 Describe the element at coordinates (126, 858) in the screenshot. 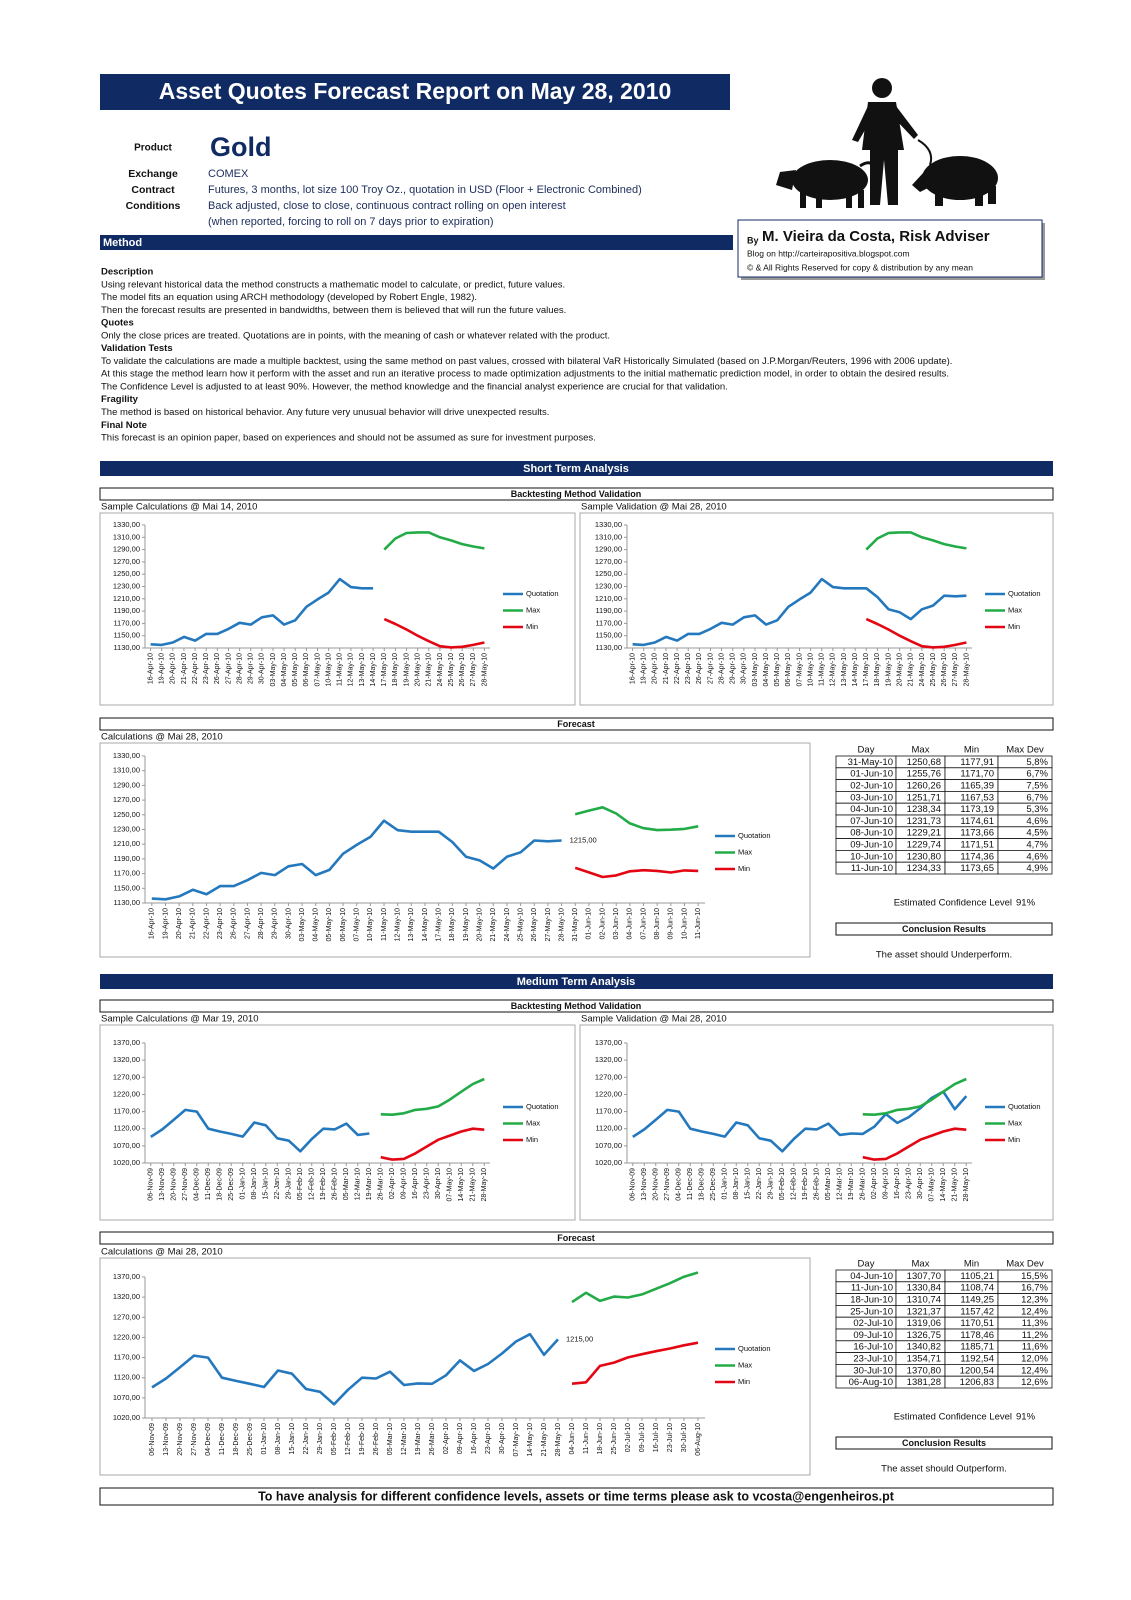

I see `y-tick-label: 1190,00` at that location.